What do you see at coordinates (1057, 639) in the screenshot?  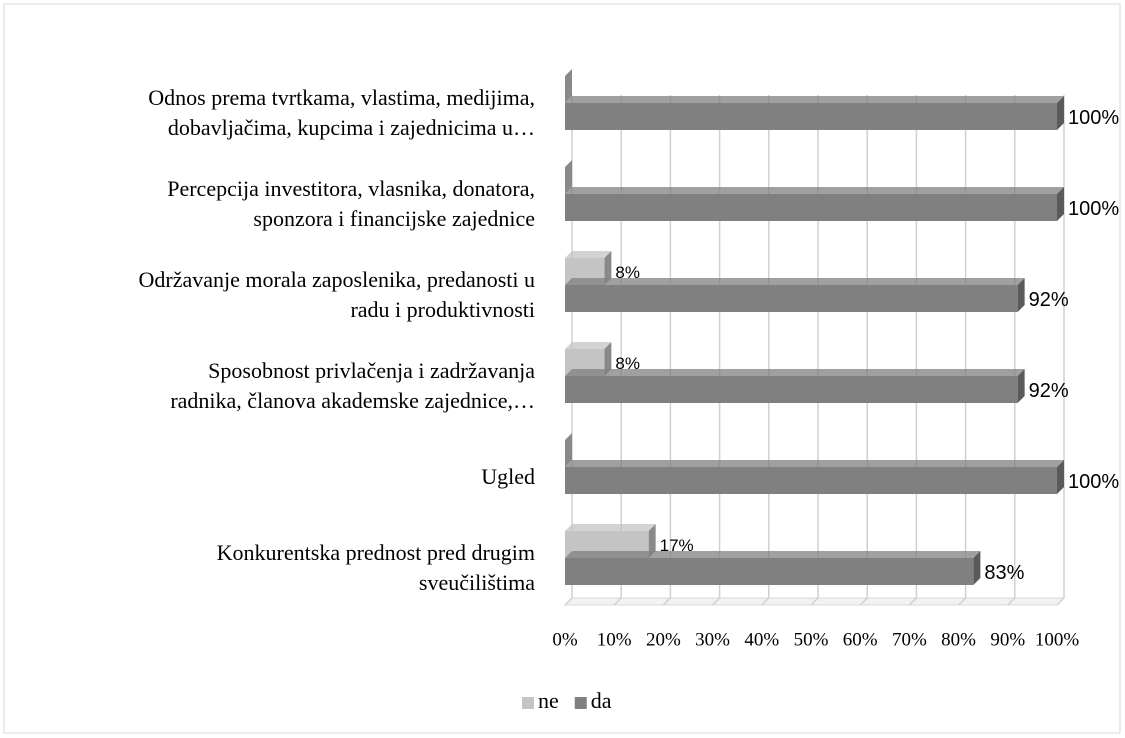 I see `x-tick-label: 100%` at bounding box center [1057, 639].